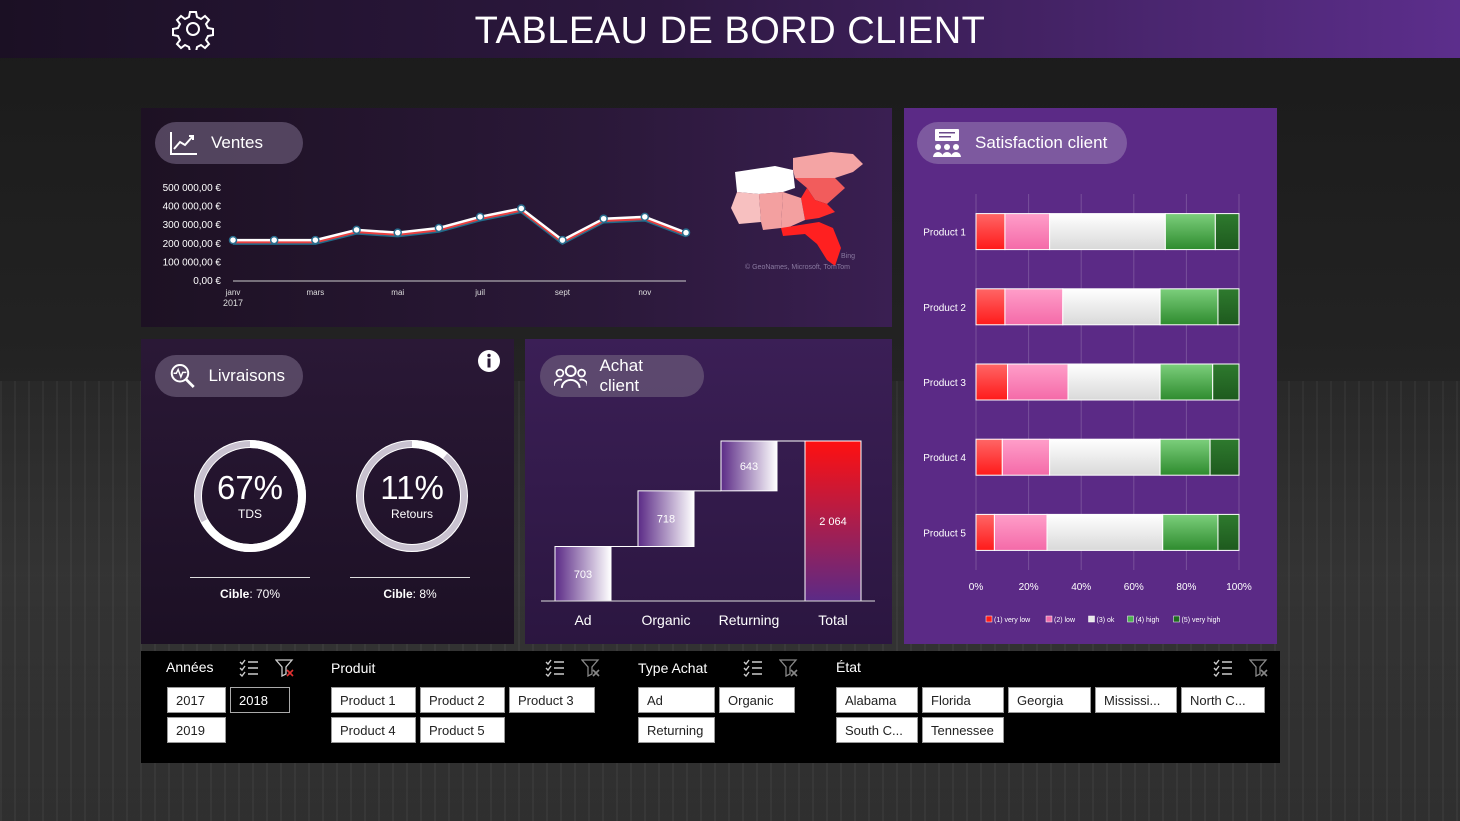 This screenshot has height=821, width=1460. Describe the element at coordinates (757, 700) in the screenshot. I see `slicer-type-organic: Organic` at that location.